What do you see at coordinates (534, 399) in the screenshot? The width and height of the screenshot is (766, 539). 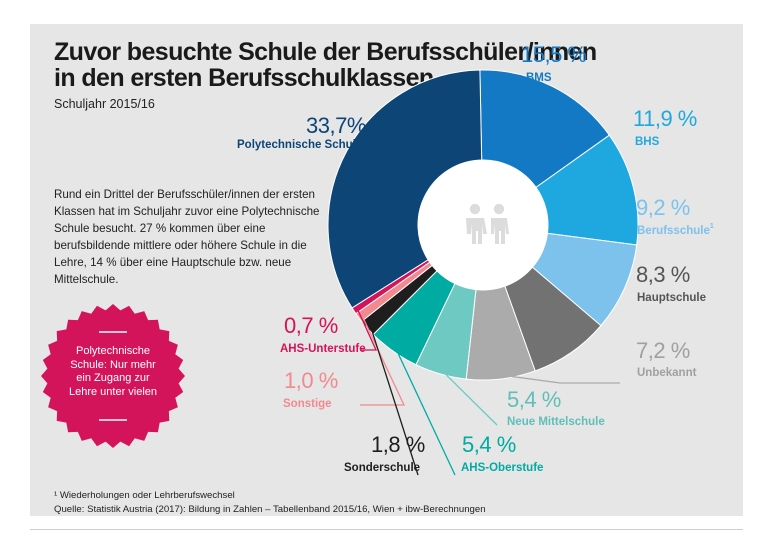 I see `slice-value-neue-mittelschule: 5,4 %` at bounding box center [534, 399].